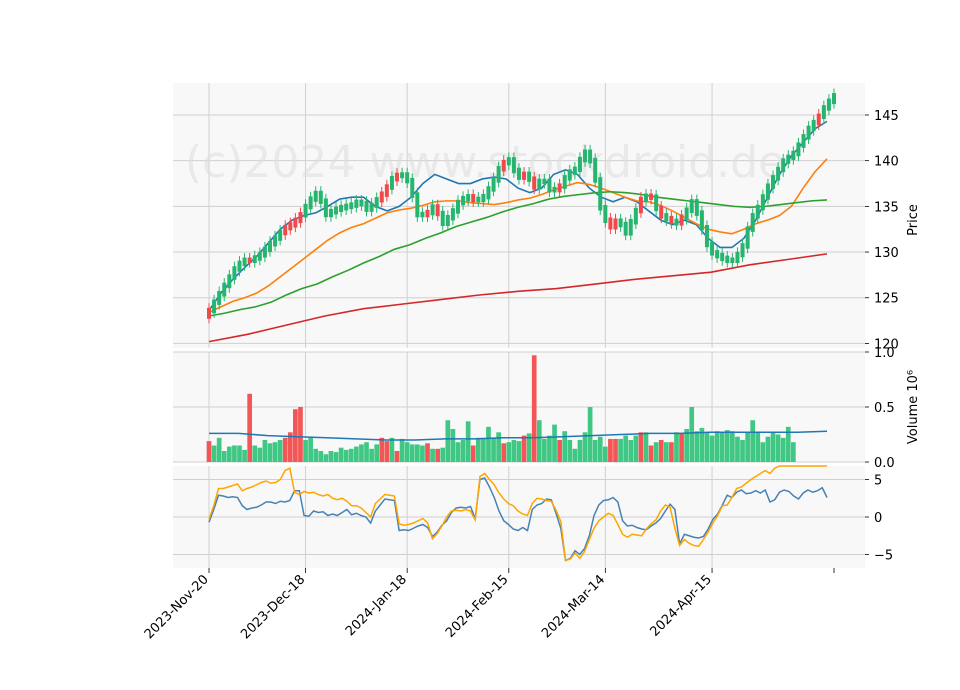 Image resolution: width=960 pixels, height=690 pixels. Describe the element at coordinates (177, 607) in the screenshot. I see `x-tick-label: 2023-Nov-20` at that location.